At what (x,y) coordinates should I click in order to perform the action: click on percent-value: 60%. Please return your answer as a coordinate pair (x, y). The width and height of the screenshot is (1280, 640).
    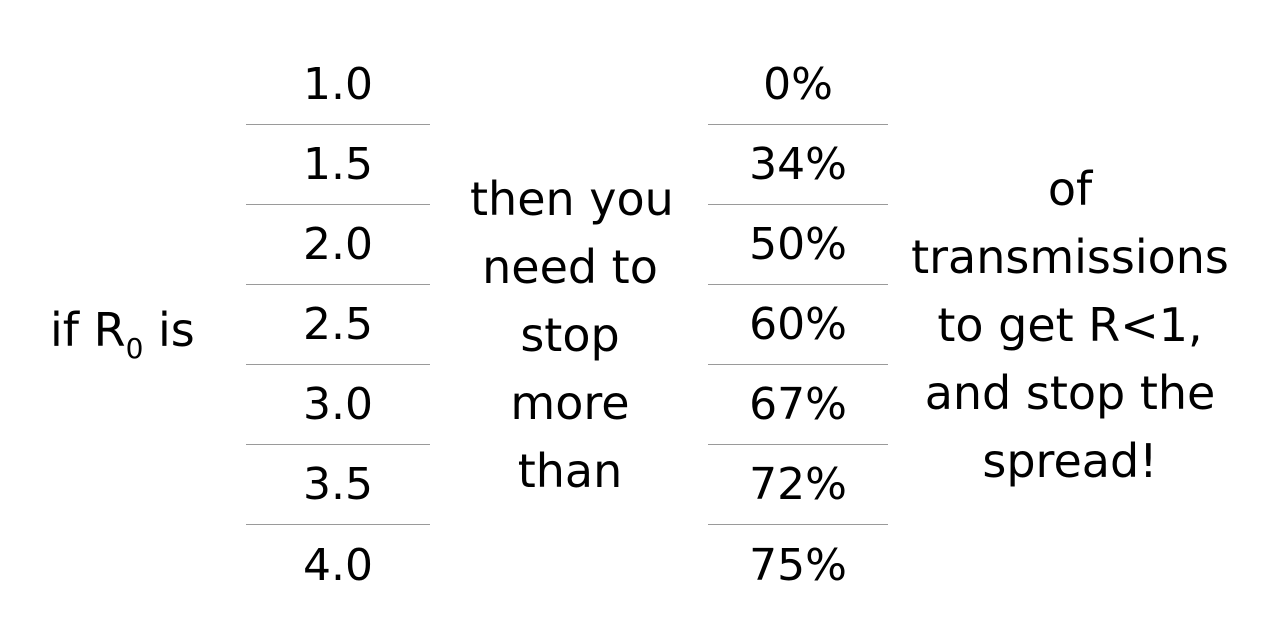
    Looking at the image, I should click on (798, 325).